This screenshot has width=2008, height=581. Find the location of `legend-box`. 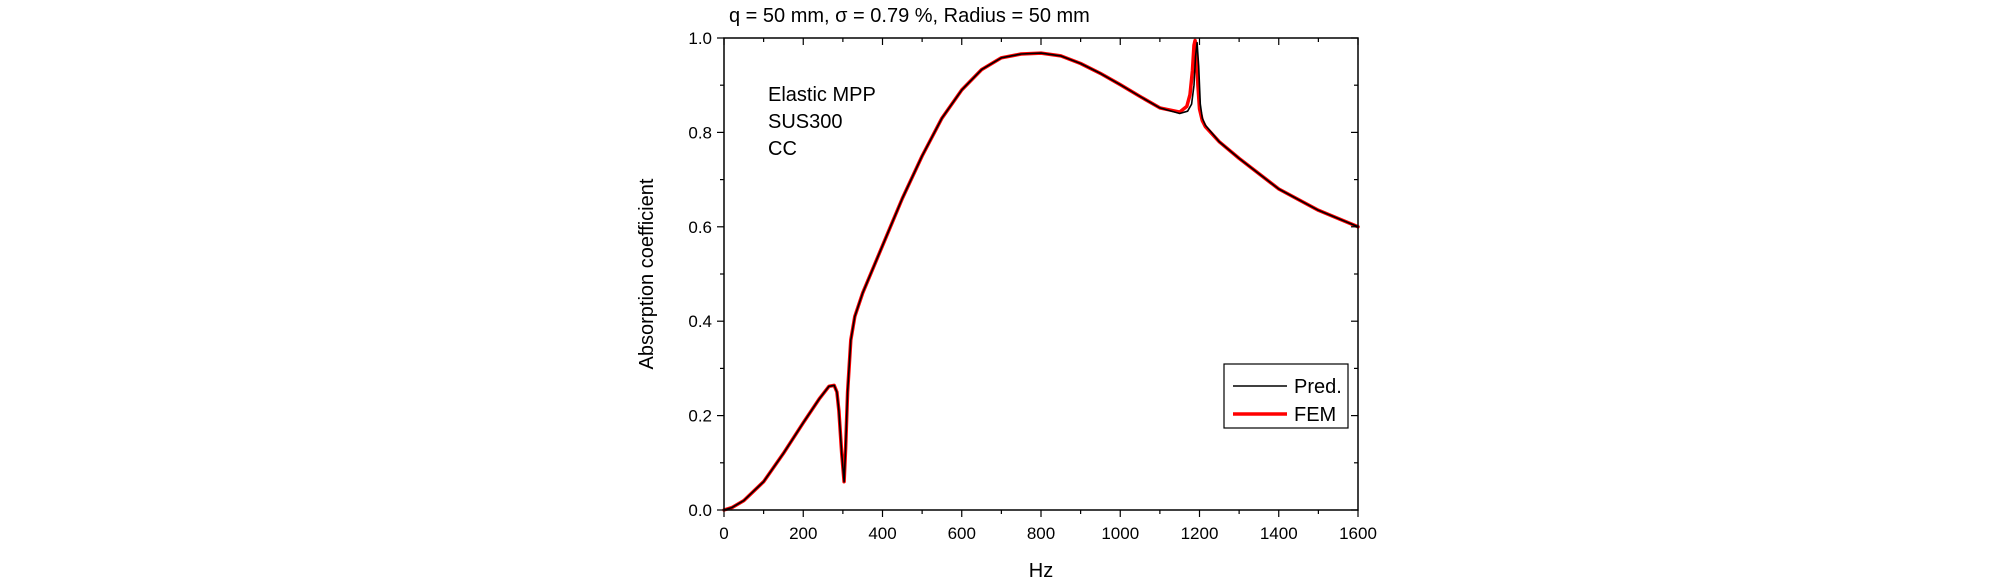

legend-box is located at coordinates (1286, 396).